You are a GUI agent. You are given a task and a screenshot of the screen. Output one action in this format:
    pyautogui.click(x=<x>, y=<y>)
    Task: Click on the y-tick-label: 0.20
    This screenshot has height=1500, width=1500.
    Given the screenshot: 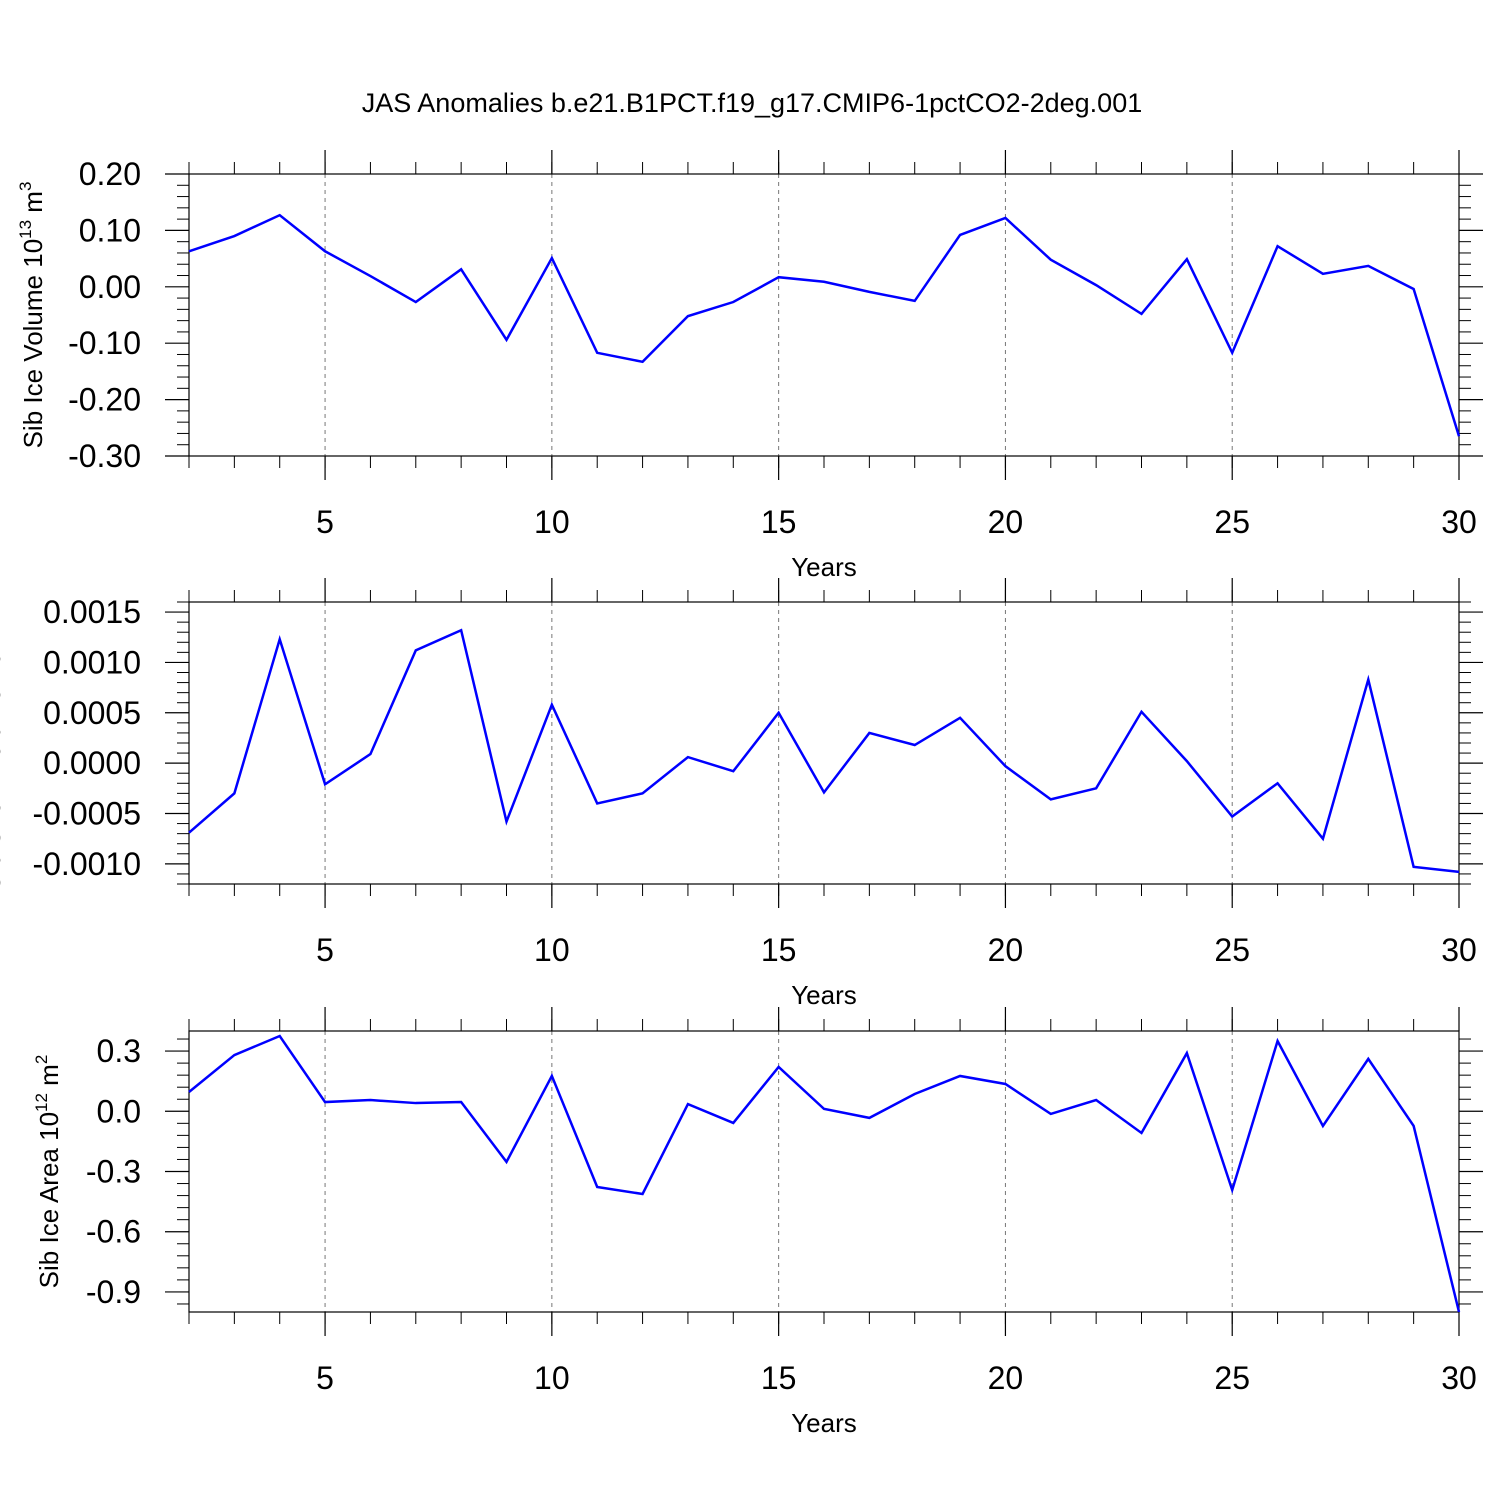 What is the action you would take?
    pyautogui.click(x=110, y=174)
    